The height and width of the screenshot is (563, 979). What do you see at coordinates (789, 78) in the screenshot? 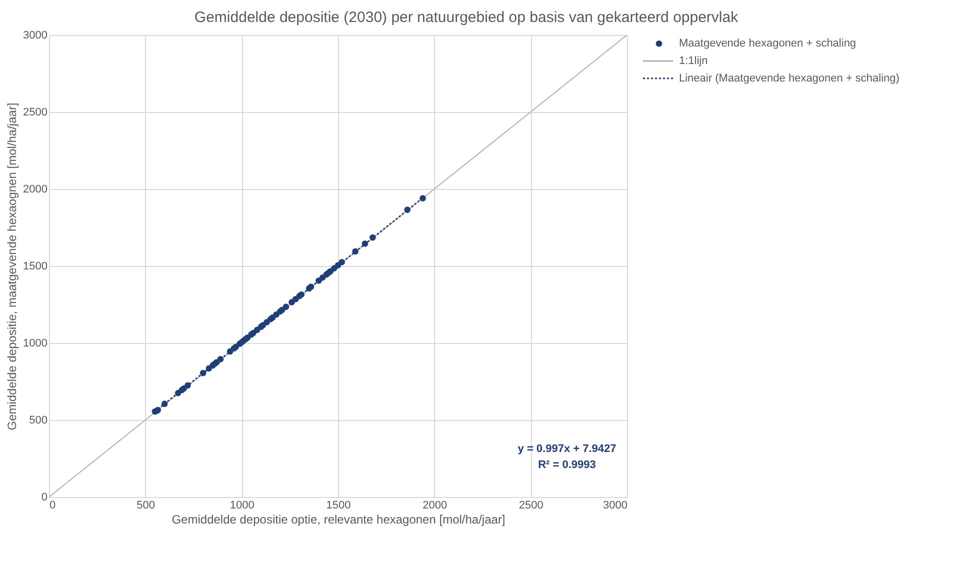
I see `legend-label: Lineair (Maatgevende hexagonen + schaling)` at bounding box center [789, 78].